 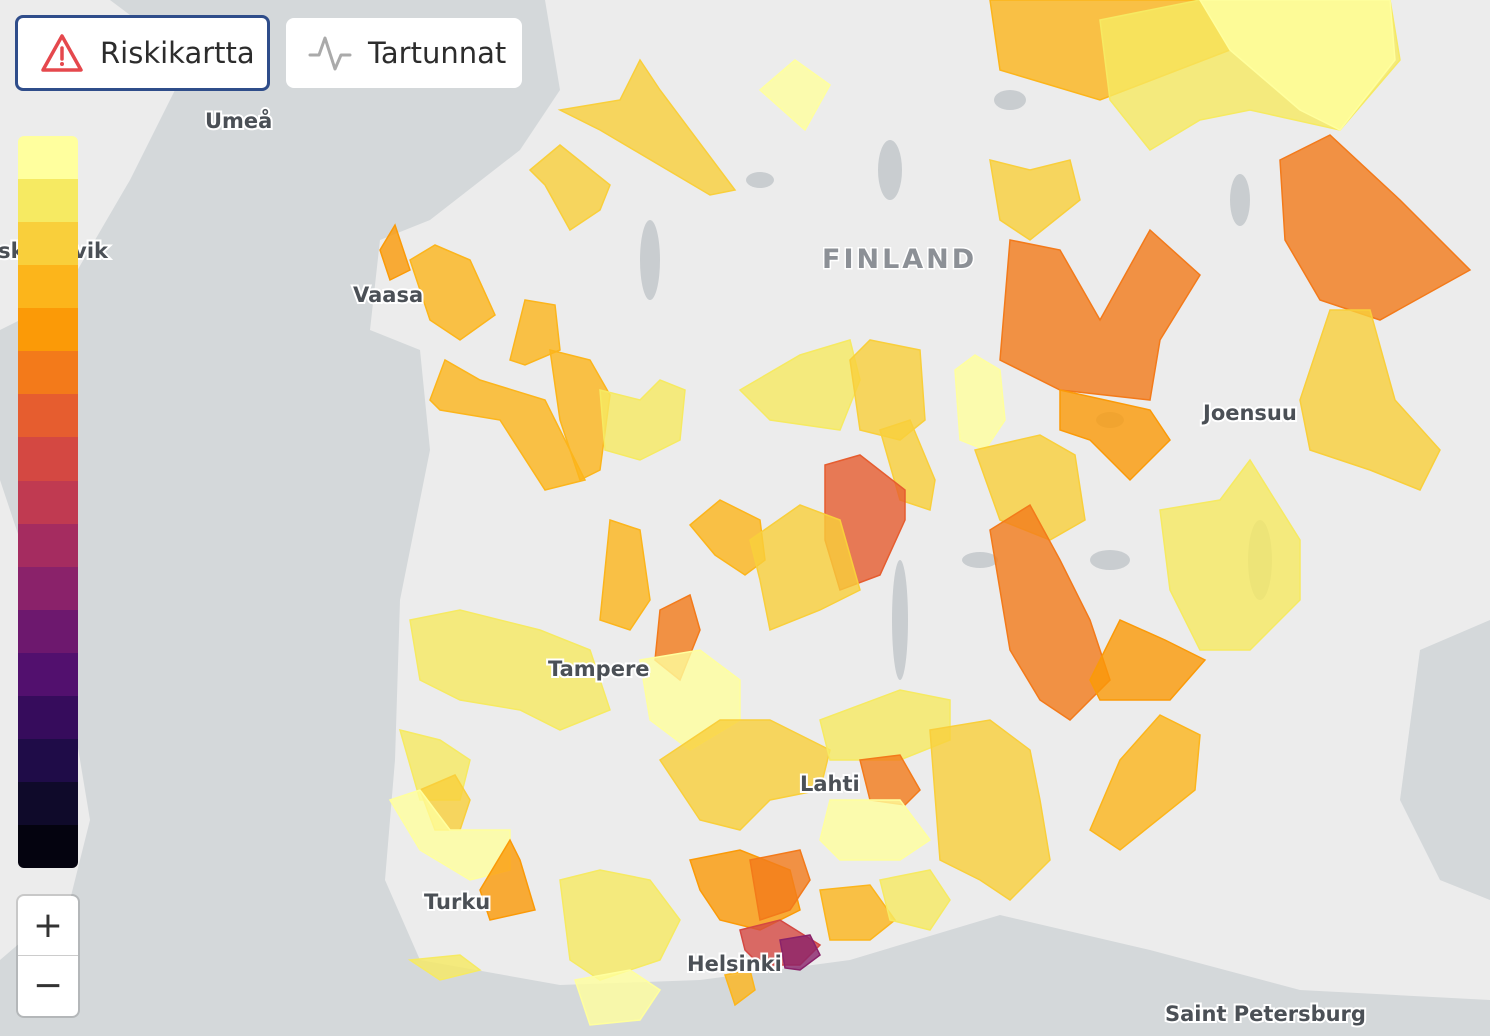 What do you see at coordinates (457, 902) in the screenshot?
I see `city-label: Turku` at bounding box center [457, 902].